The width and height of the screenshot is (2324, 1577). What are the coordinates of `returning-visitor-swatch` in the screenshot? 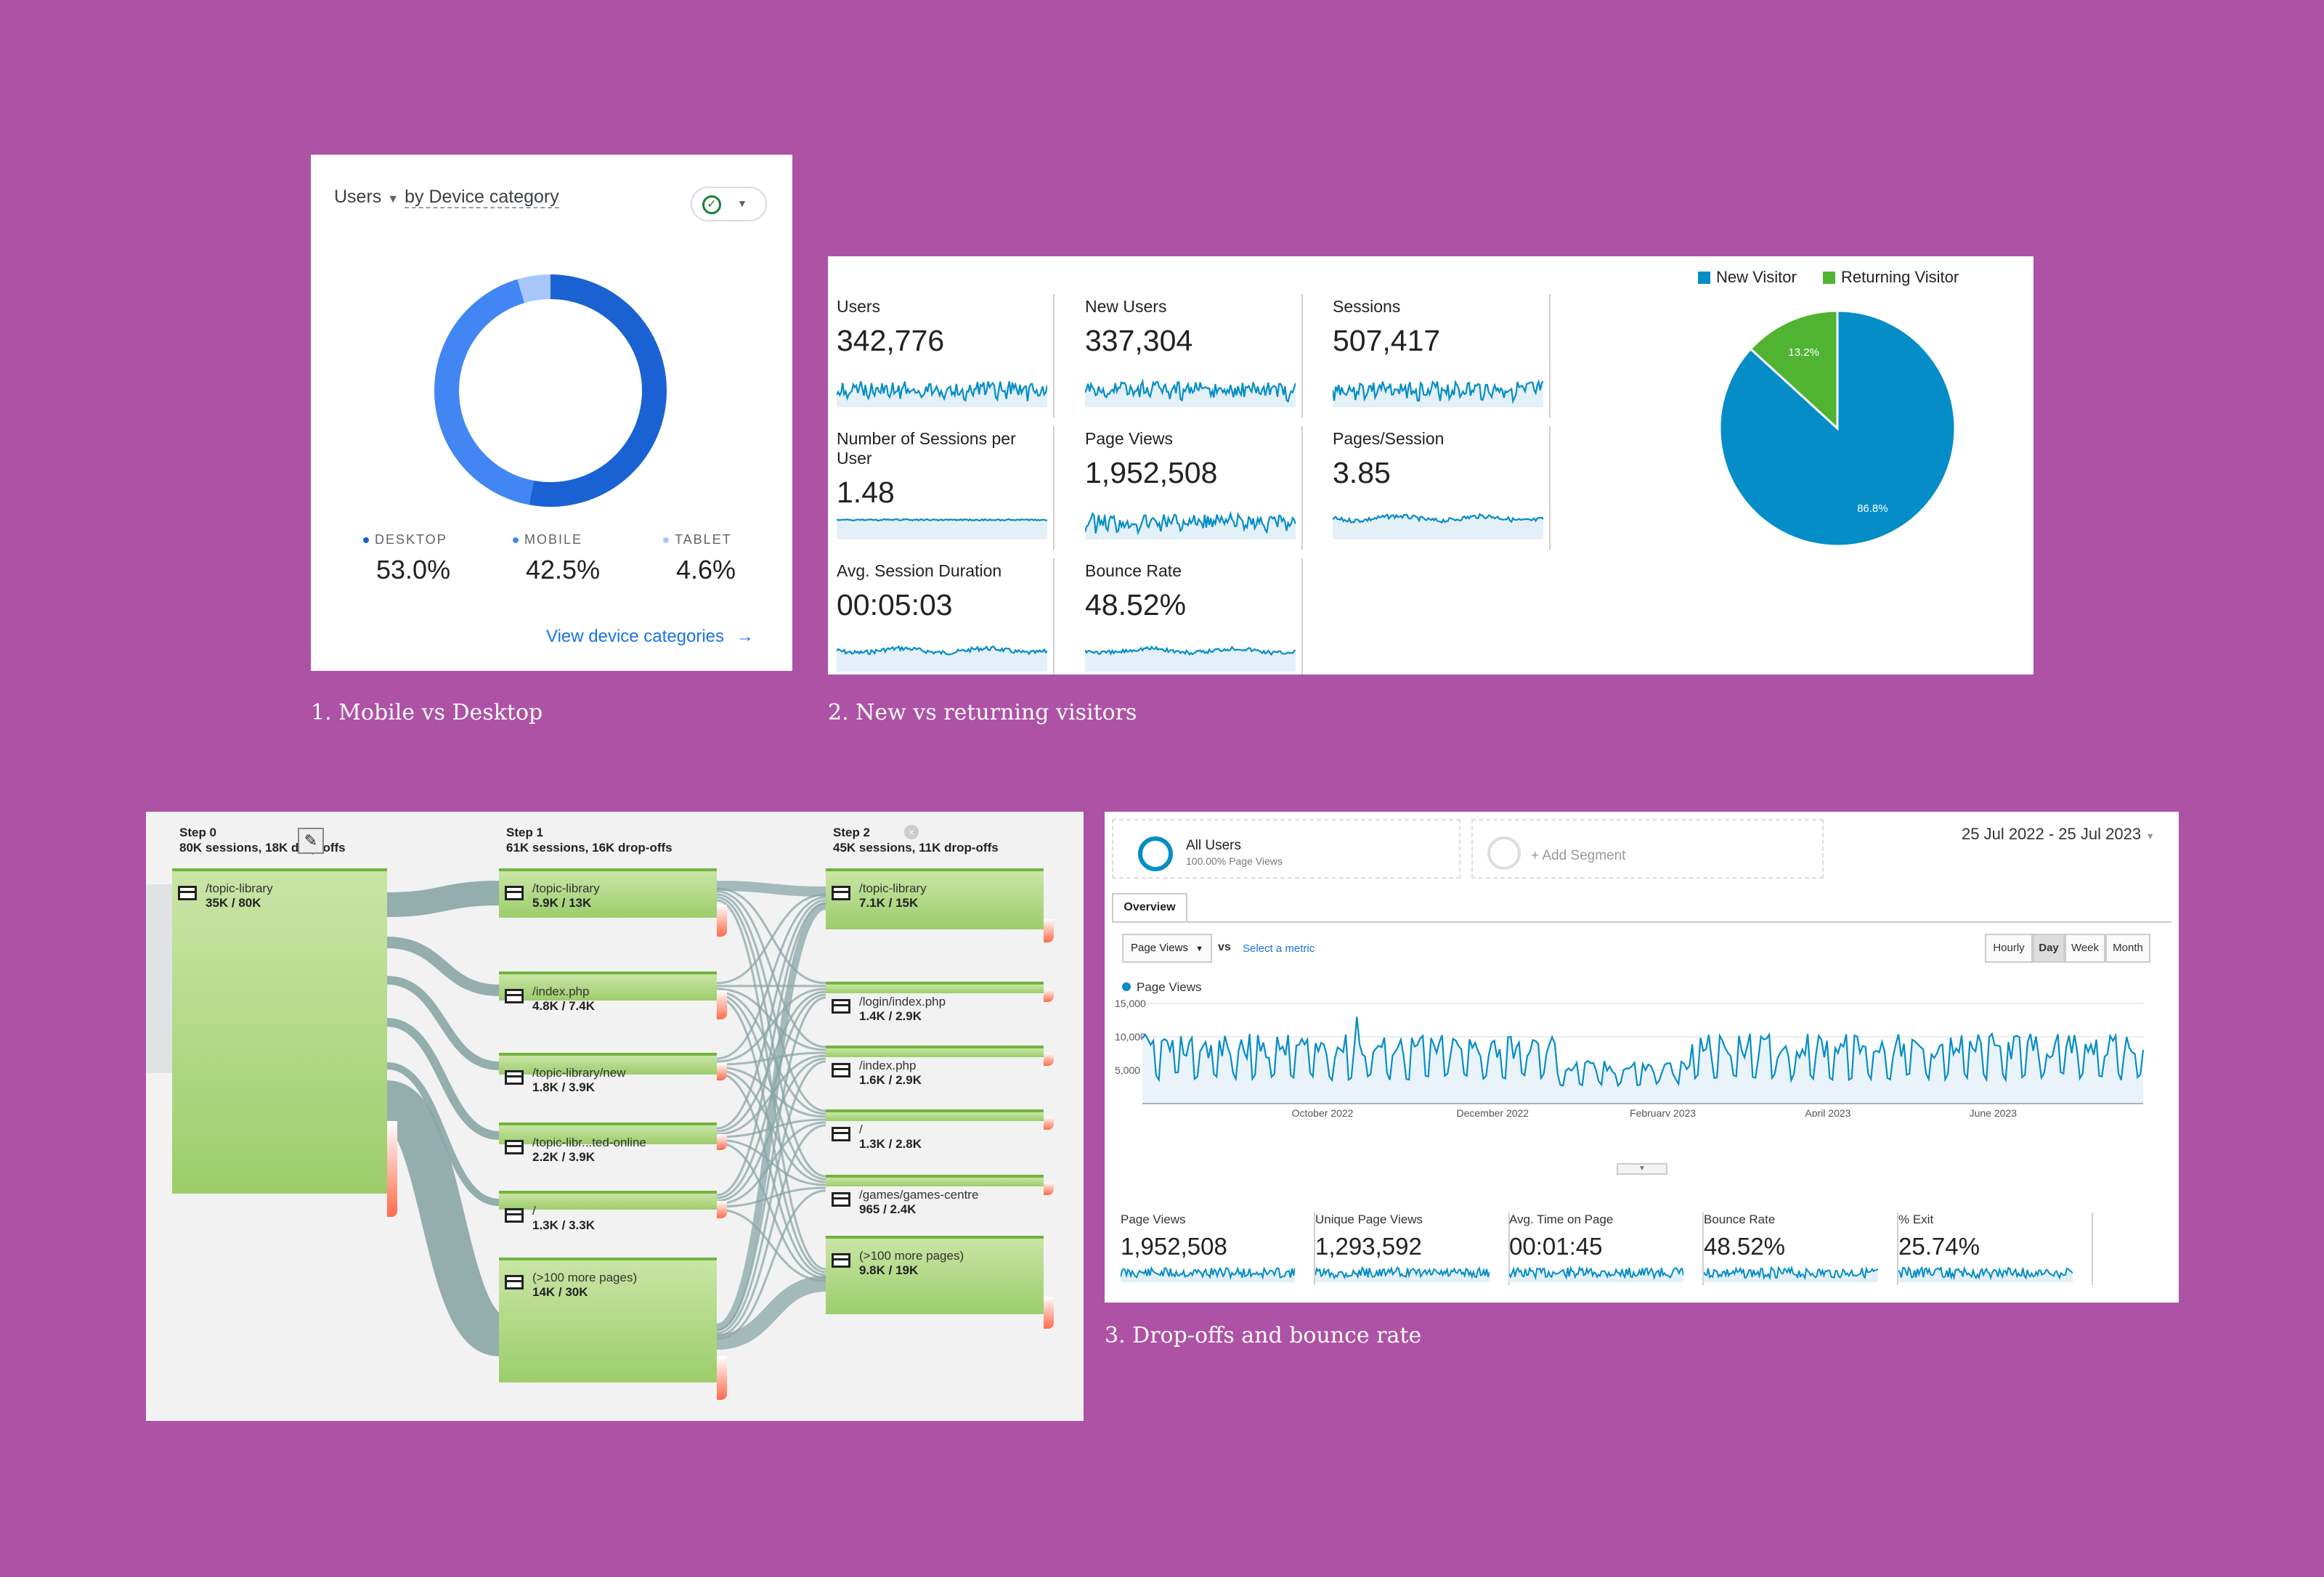 It's located at (1829, 278).